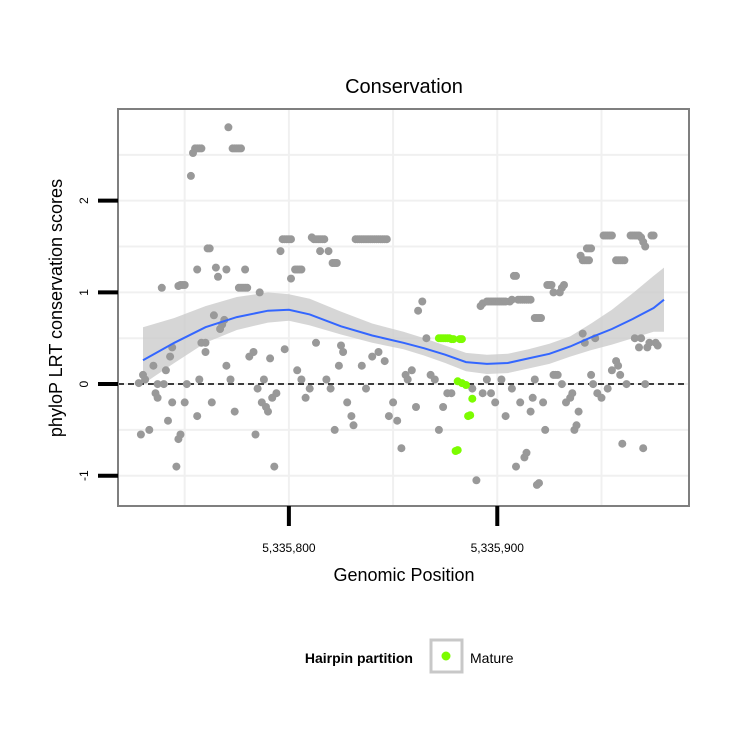 The height and width of the screenshot is (750, 750). What do you see at coordinates (56, 308) in the screenshot?
I see `y-axis-label: phyloP LRT conservation scores` at bounding box center [56, 308].